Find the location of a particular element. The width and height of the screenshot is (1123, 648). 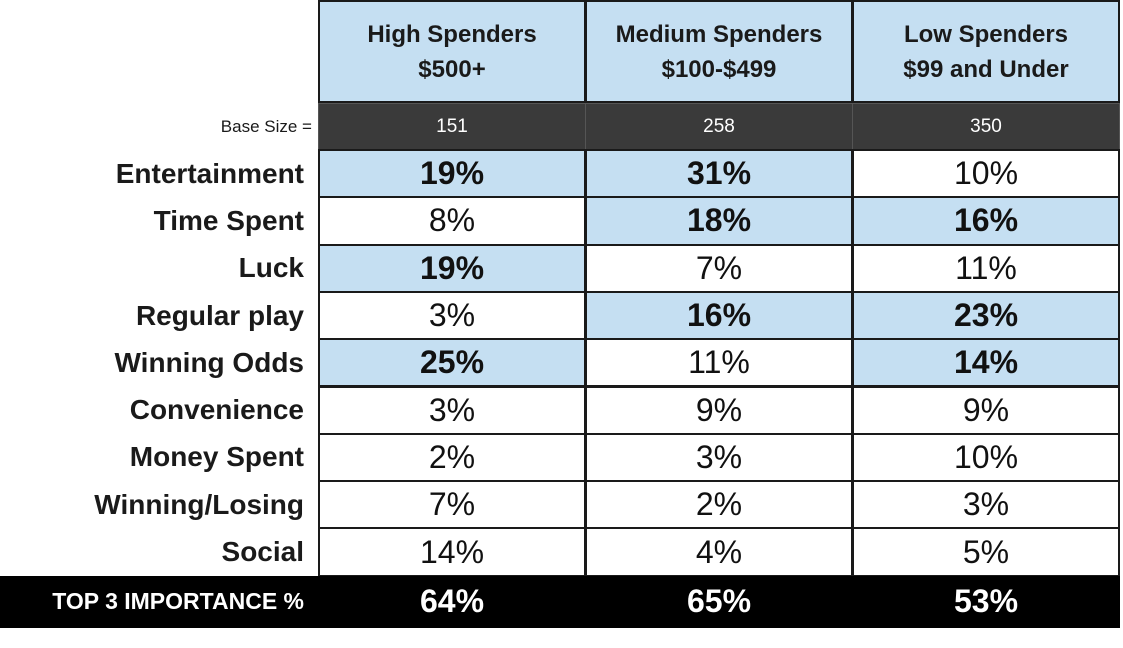

data-row: Money Spent 2% 3% 10% is located at coordinates (561, 457).